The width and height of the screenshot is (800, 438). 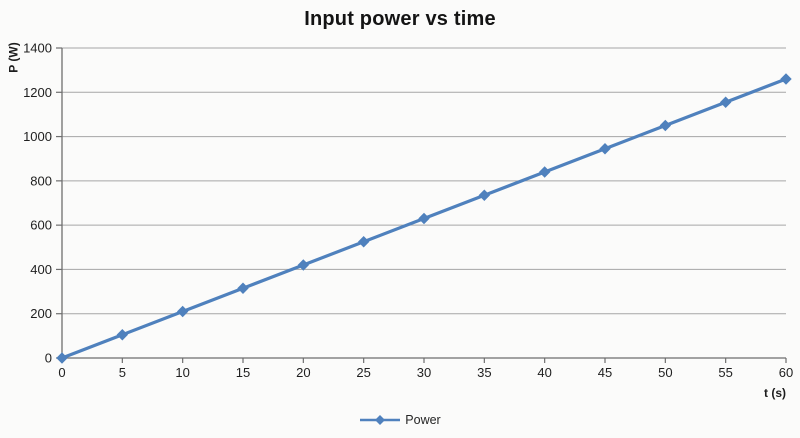 What do you see at coordinates (484, 372) in the screenshot?
I see `x-tick-label: 35` at bounding box center [484, 372].